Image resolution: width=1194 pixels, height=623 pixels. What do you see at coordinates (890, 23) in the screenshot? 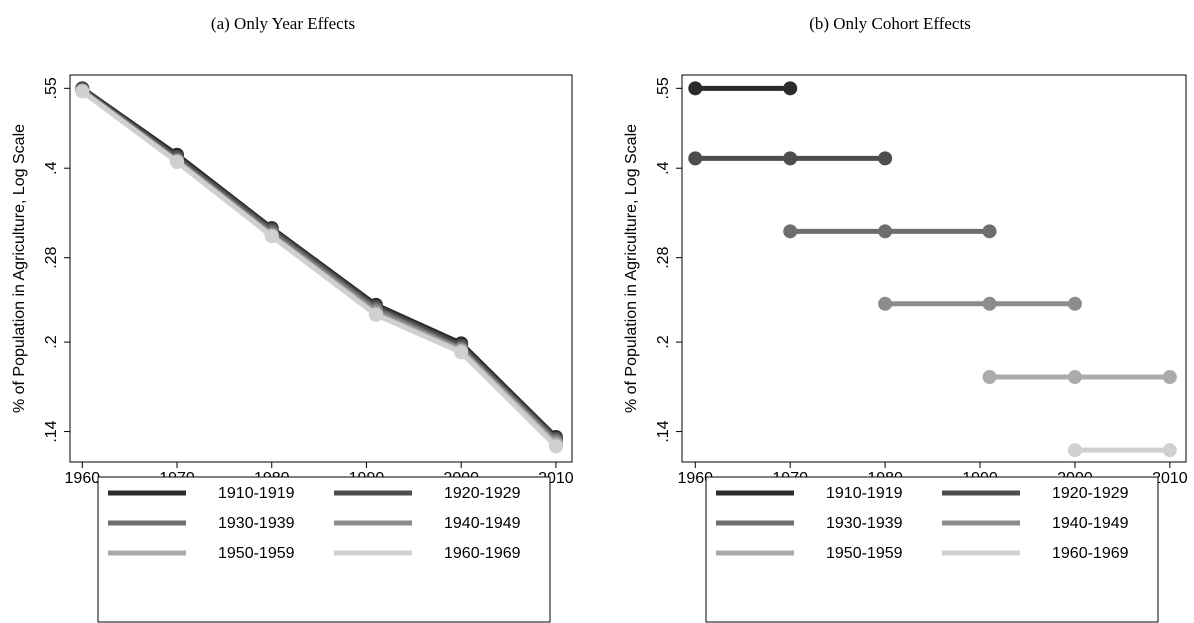
I see `panel-title: (b) Only Cohort Effects` at bounding box center [890, 23].